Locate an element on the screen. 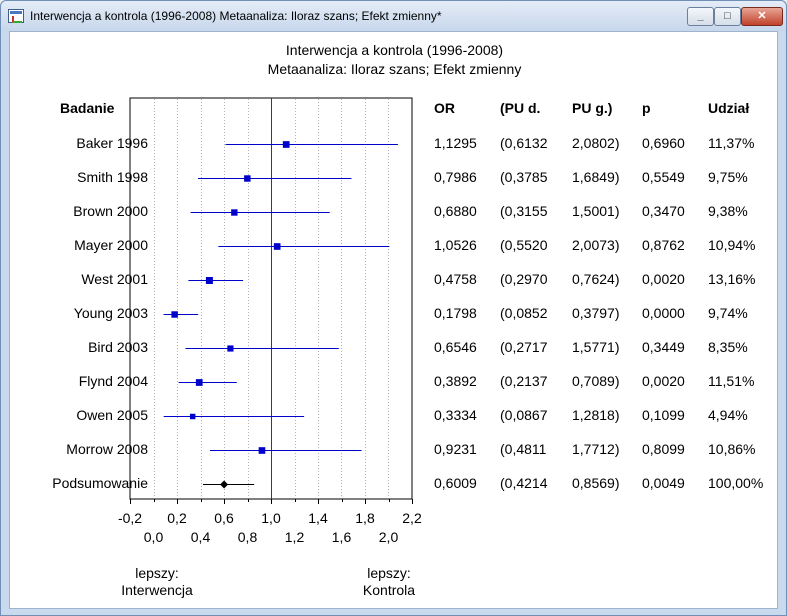  ci-high-value: 1,2818) is located at coordinates (596, 415).